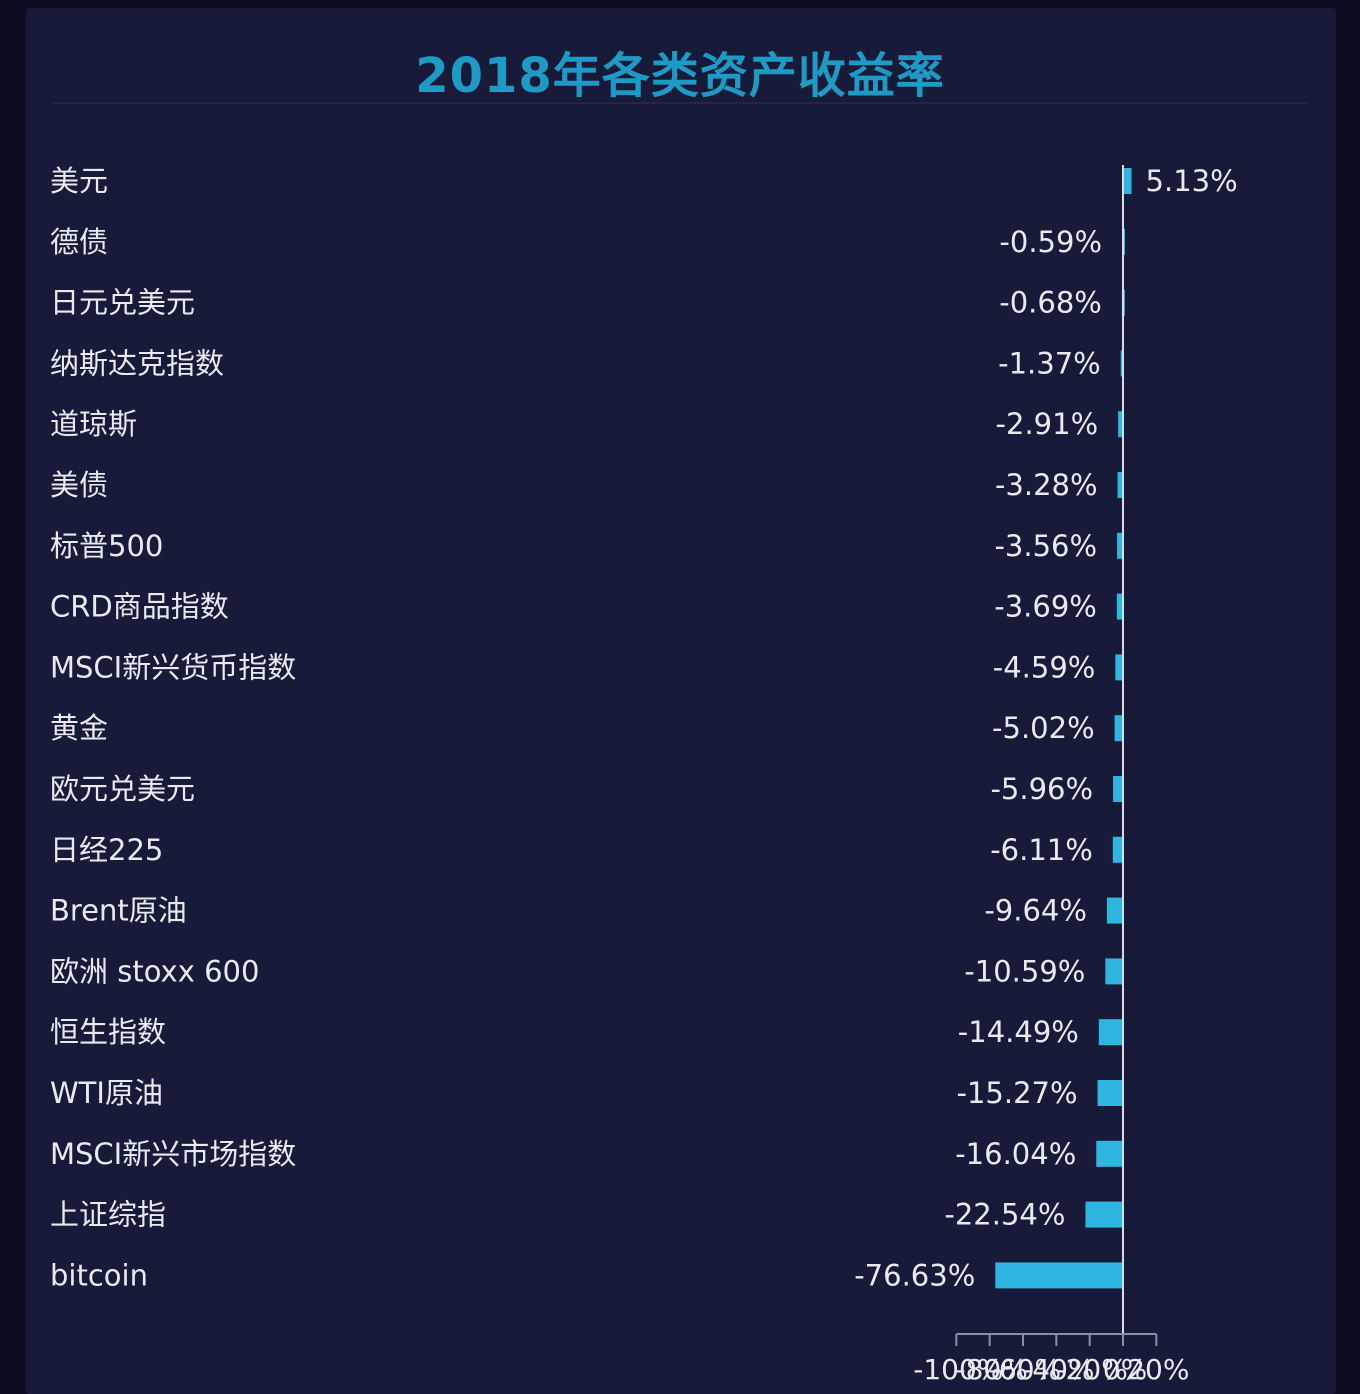 This screenshot has height=1394, width=1360. I want to click on value-label: -76.63%, so click(914, 1275).